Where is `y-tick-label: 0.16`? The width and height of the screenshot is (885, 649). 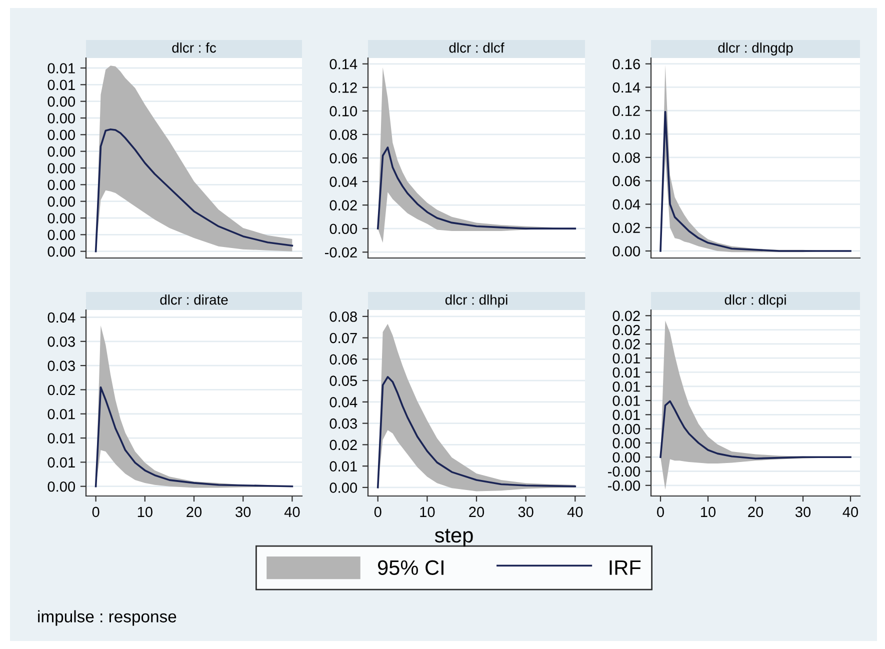
y-tick-label: 0.16 is located at coordinates (626, 64).